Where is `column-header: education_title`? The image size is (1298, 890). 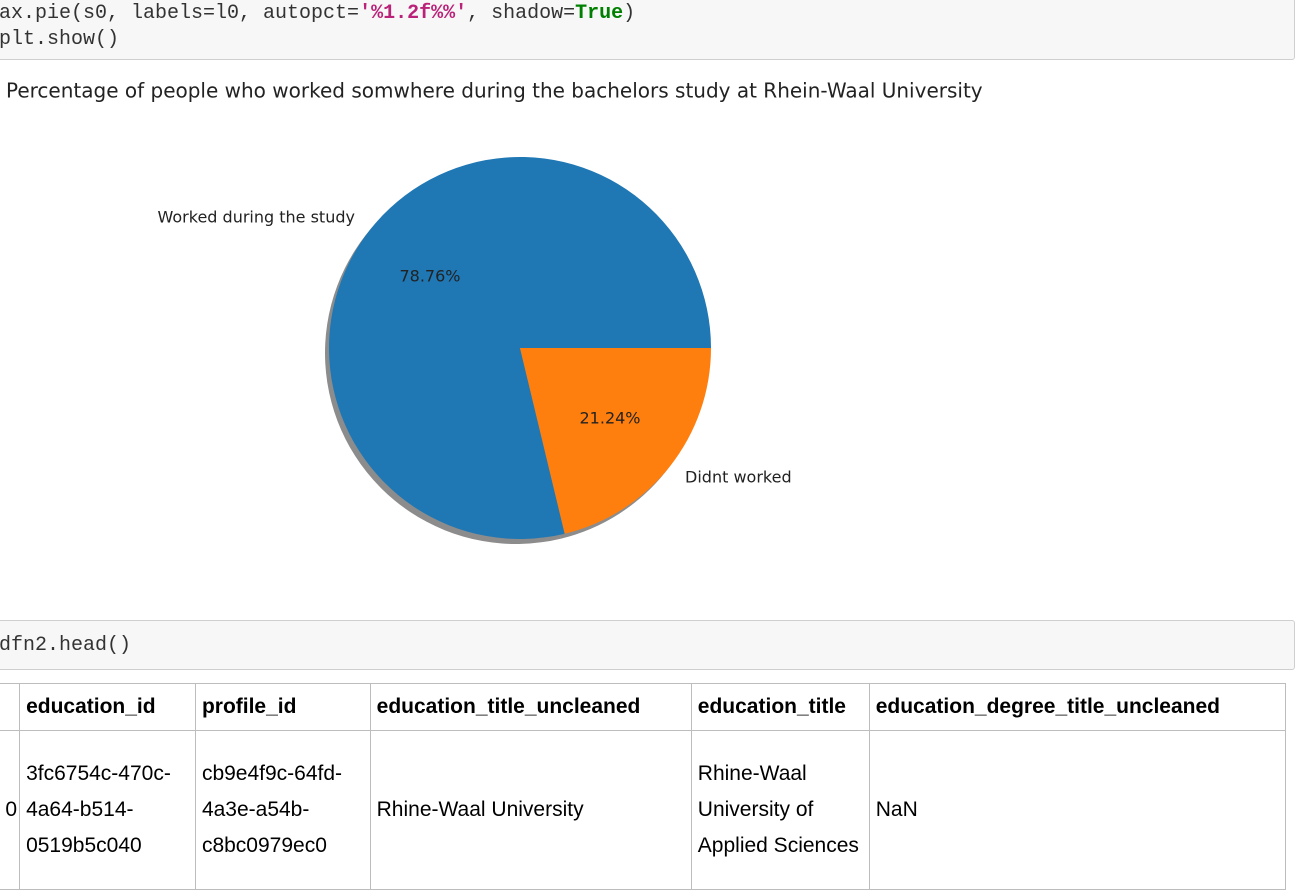 column-header: education_title is located at coordinates (780, 707).